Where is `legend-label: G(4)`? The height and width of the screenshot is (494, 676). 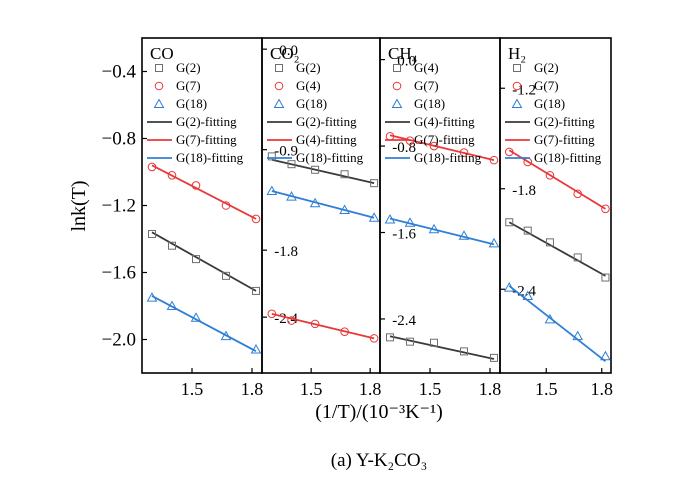 legend-label: G(4) is located at coordinates (426, 67).